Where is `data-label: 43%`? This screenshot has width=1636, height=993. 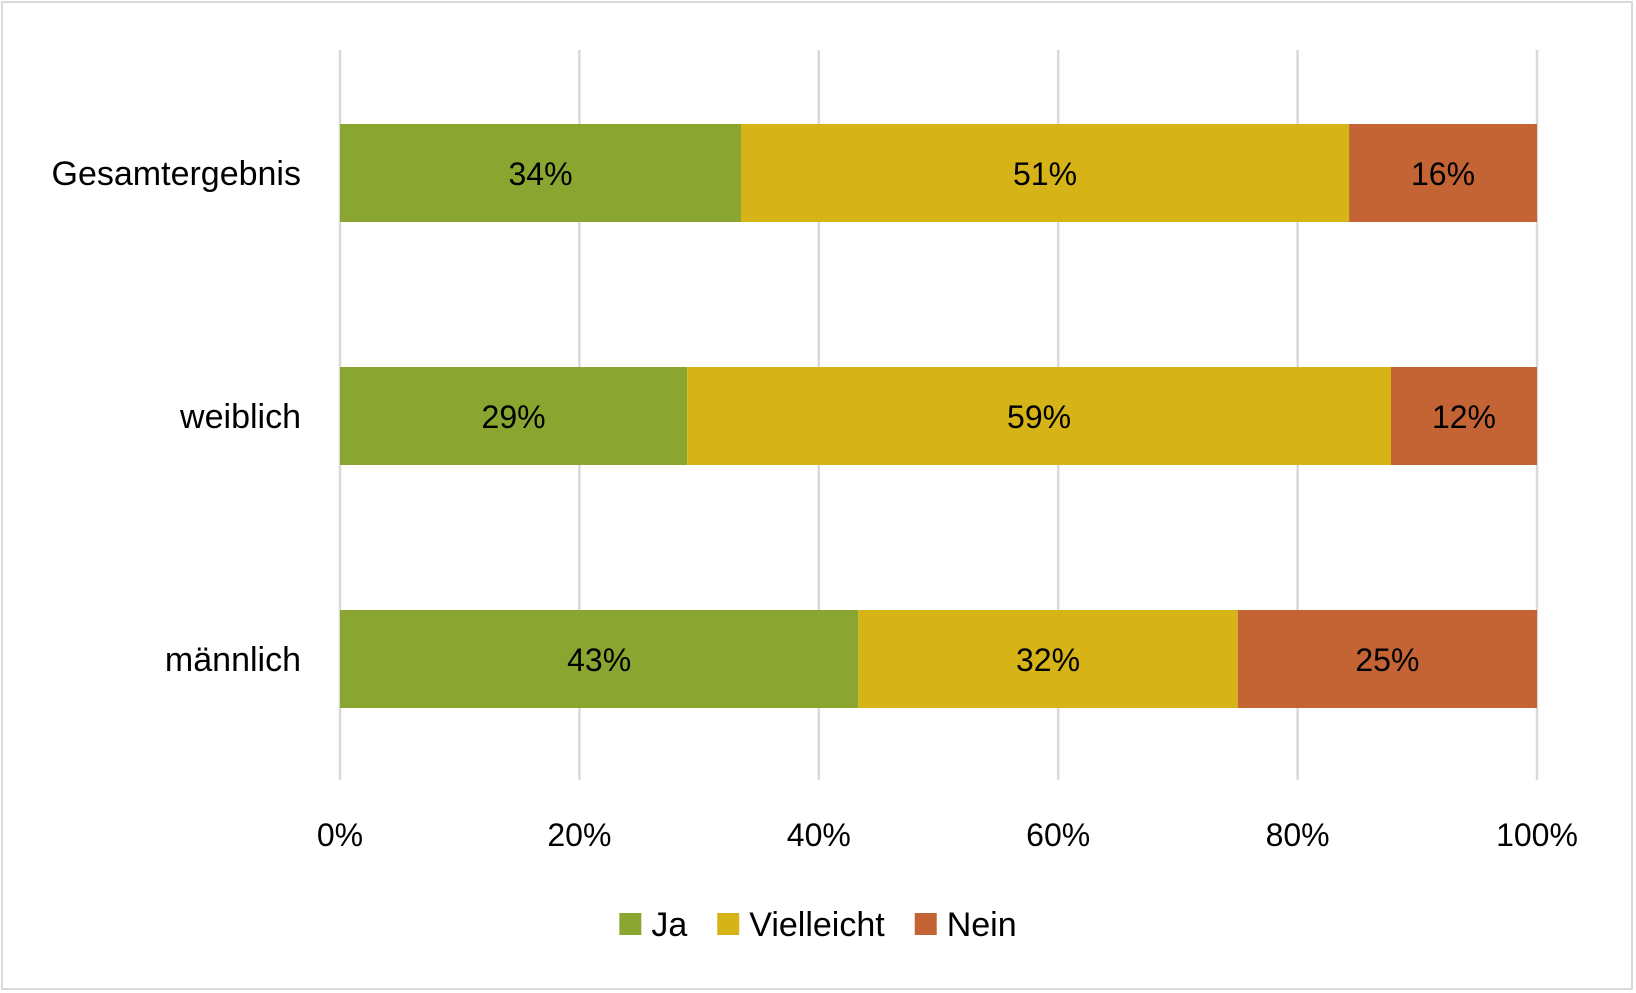
data-label: 43% is located at coordinates (599, 660).